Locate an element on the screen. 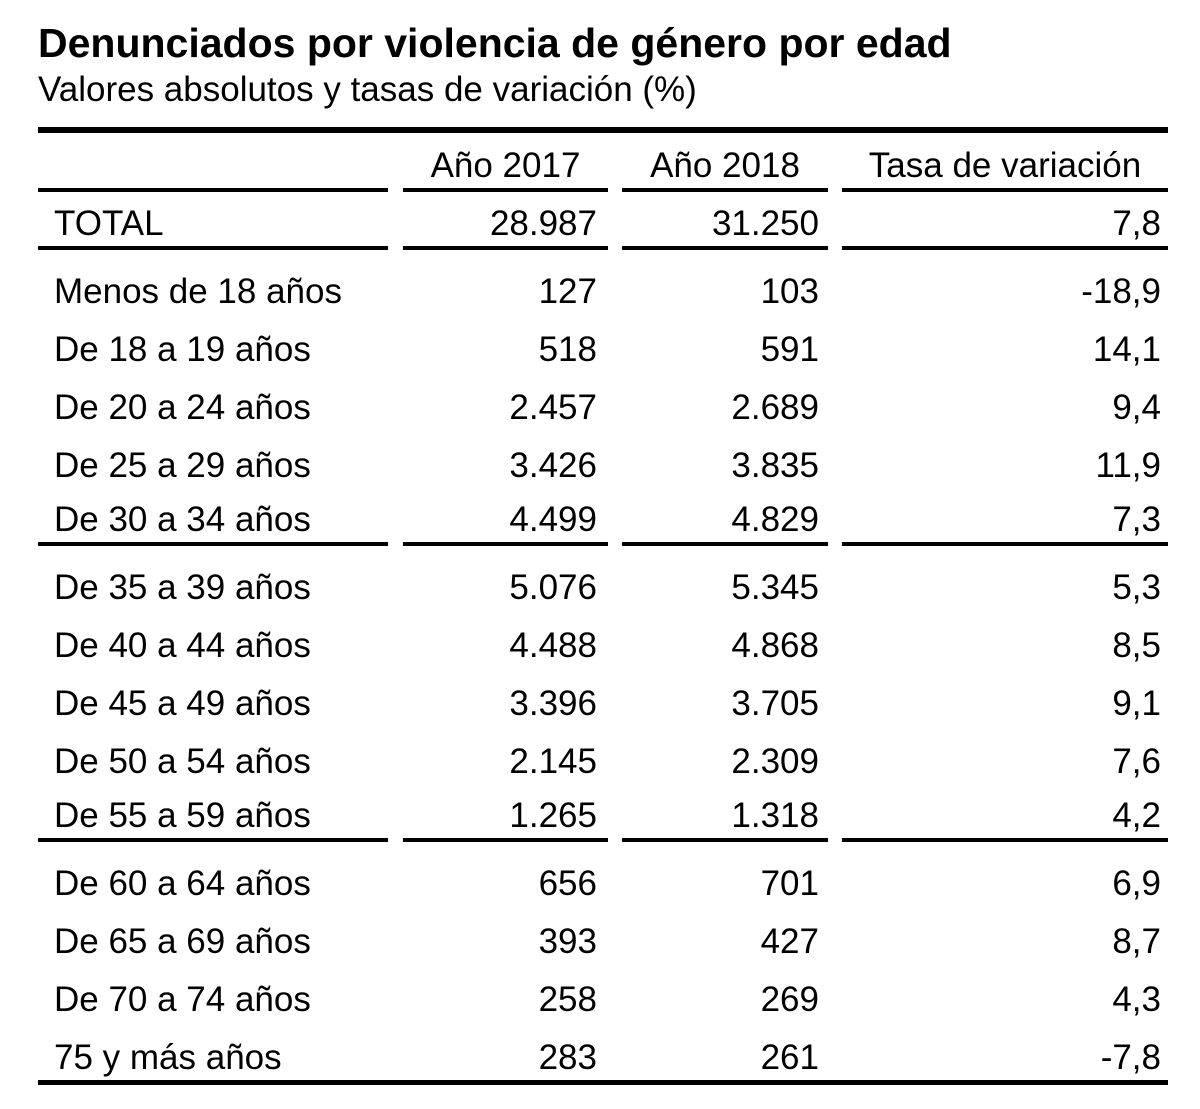 The image size is (1200, 1109). table-row: De 18 a 19 años 518 591 14,1 is located at coordinates (603, 343).